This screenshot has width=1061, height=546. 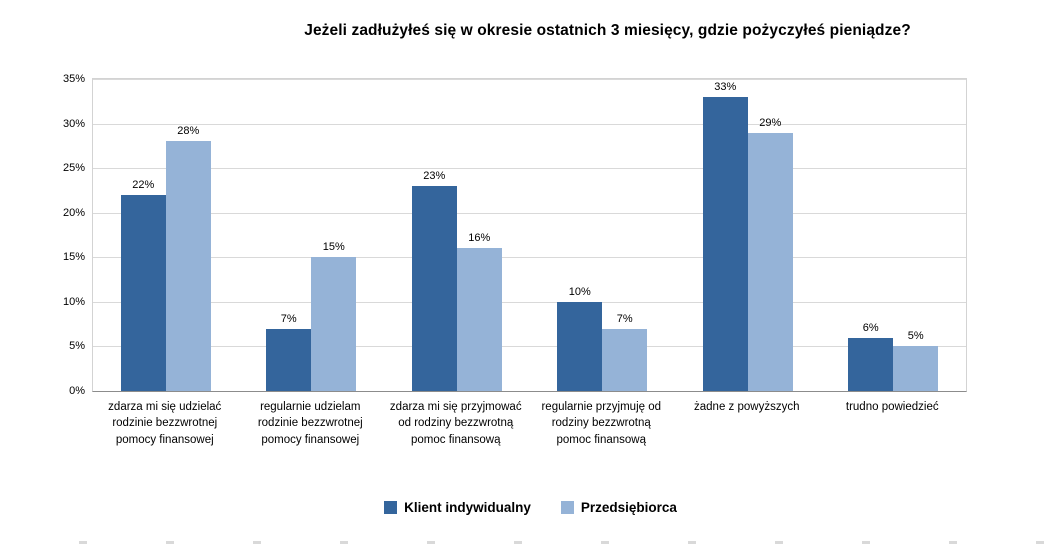 I want to click on bar: 16%, so click(x=479, y=311).